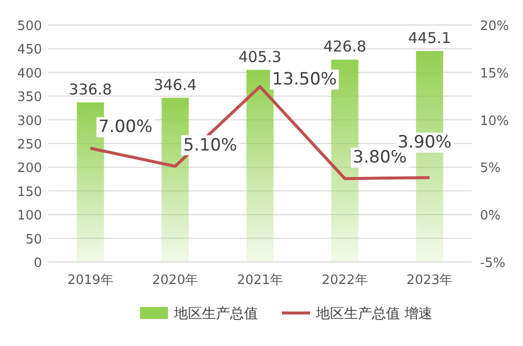 This screenshot has width=523, height=346. I want to click on y-tick-label: 350, so click(29, 98).